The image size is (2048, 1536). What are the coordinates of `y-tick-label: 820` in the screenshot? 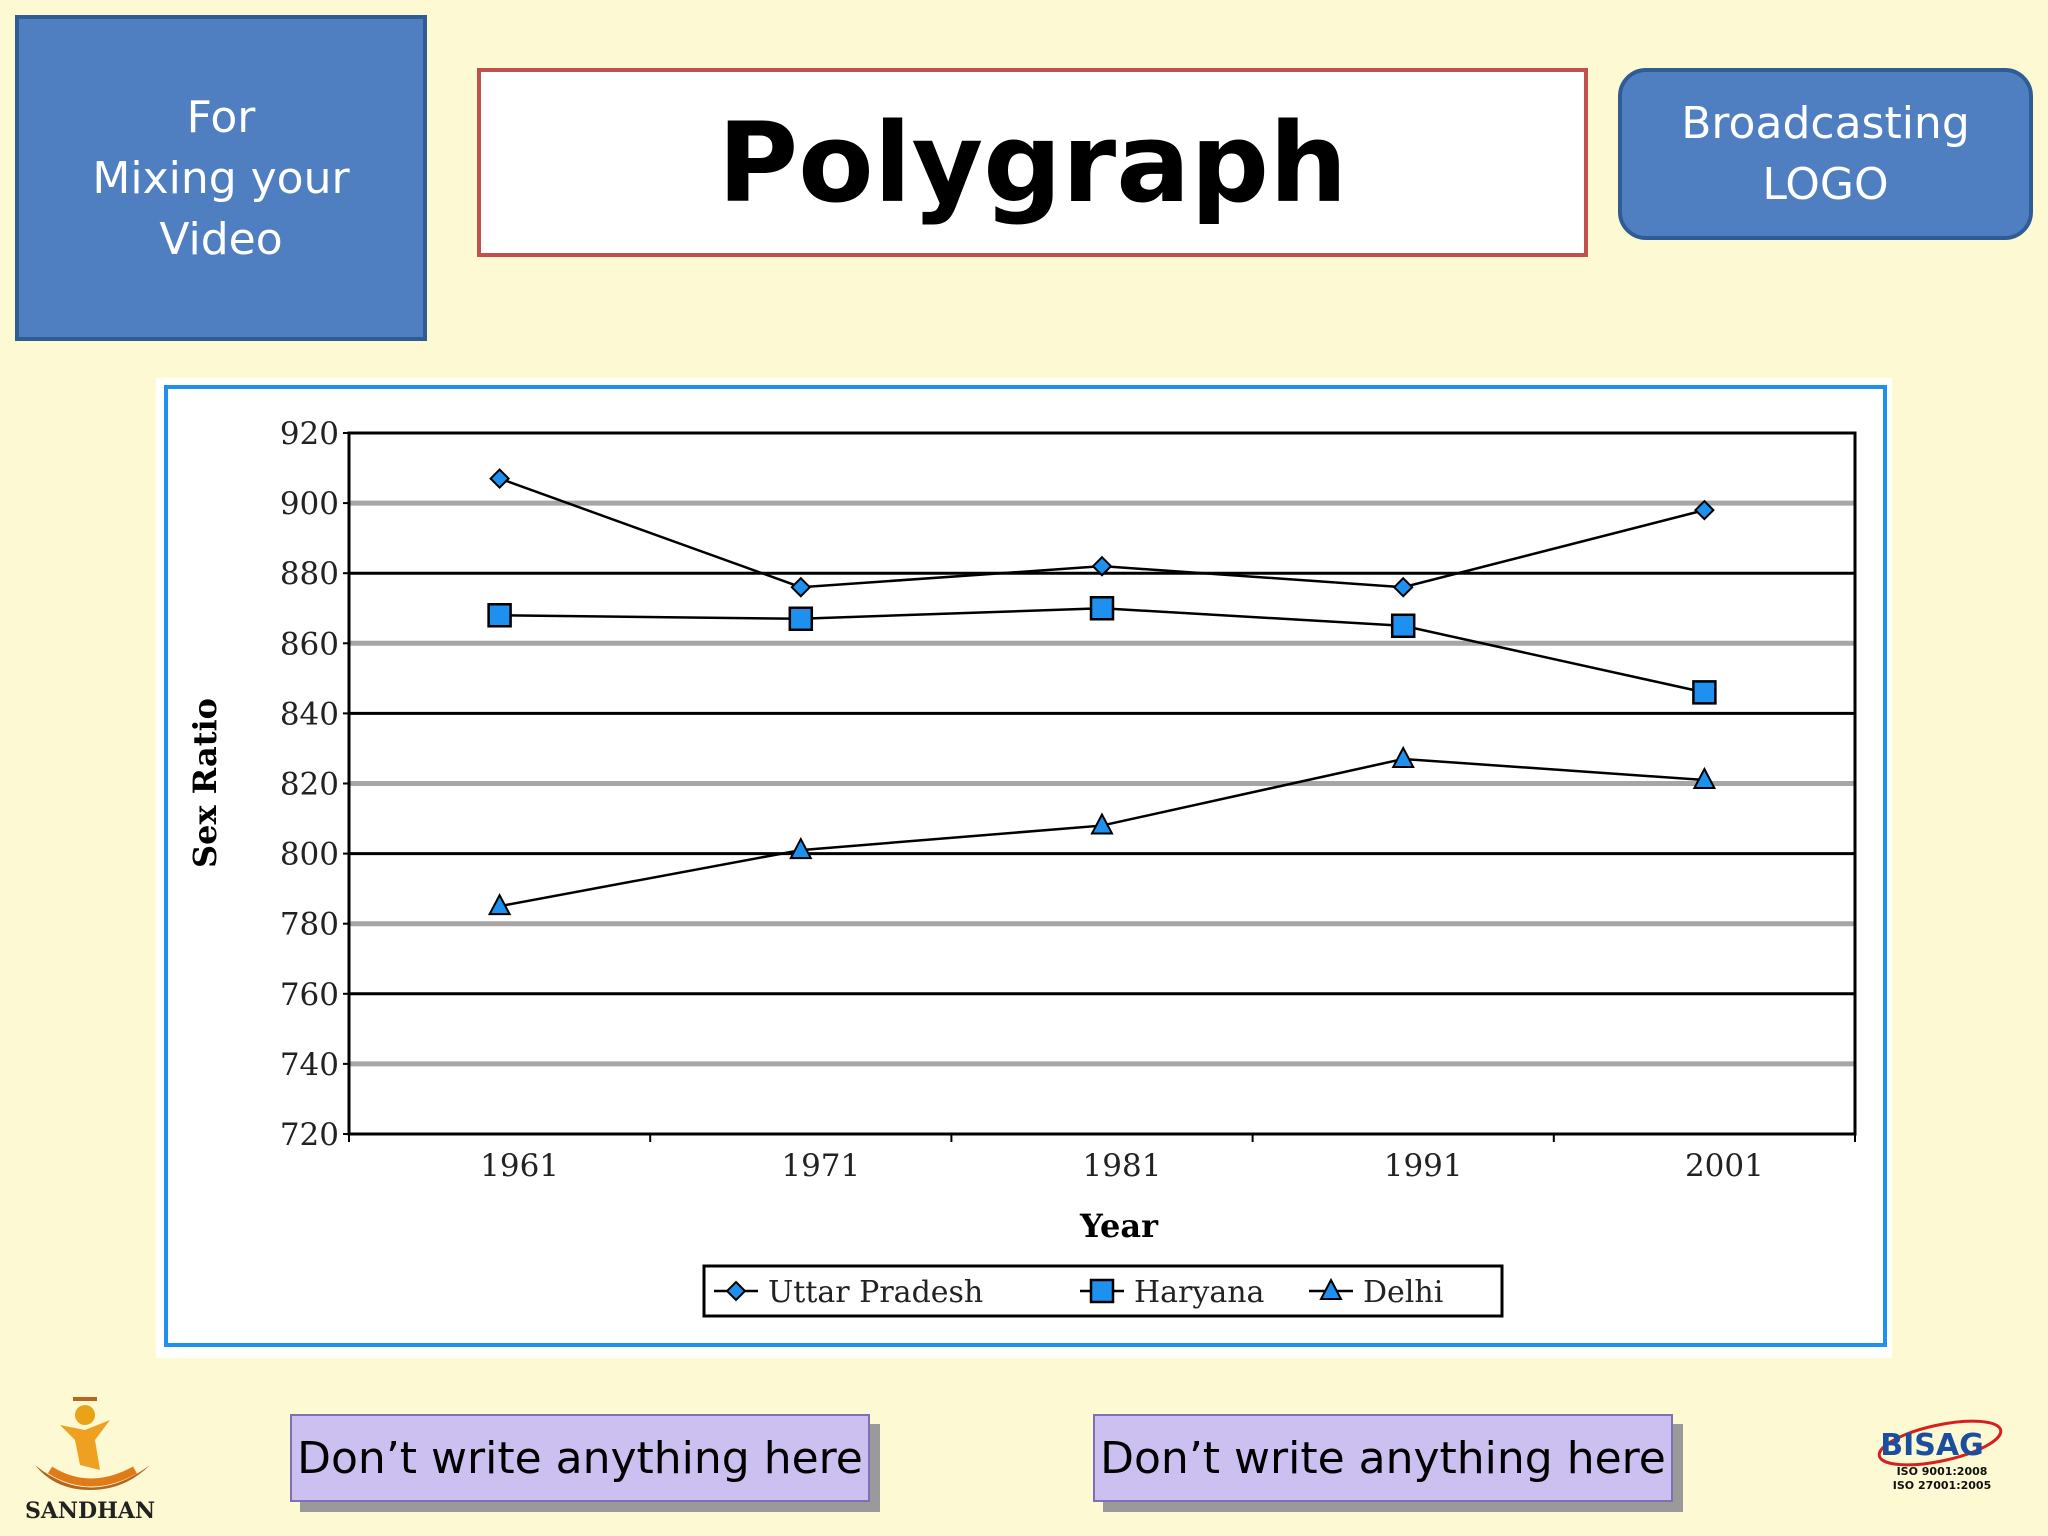 It's located at (309, 785).